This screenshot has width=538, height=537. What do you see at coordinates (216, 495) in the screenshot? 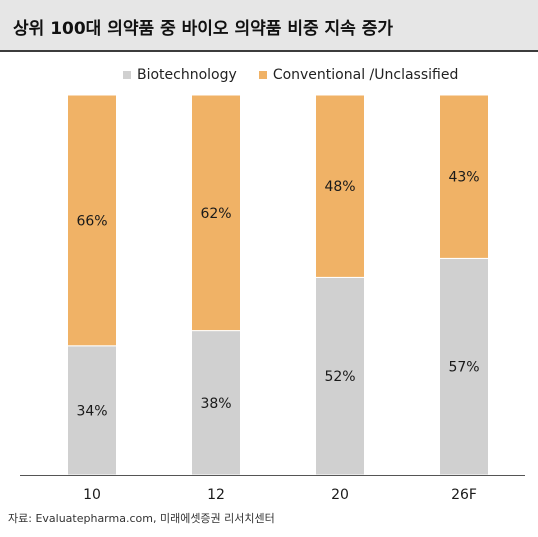
I see `x-tick-label-12: 12` at bounding box center [216, 495].